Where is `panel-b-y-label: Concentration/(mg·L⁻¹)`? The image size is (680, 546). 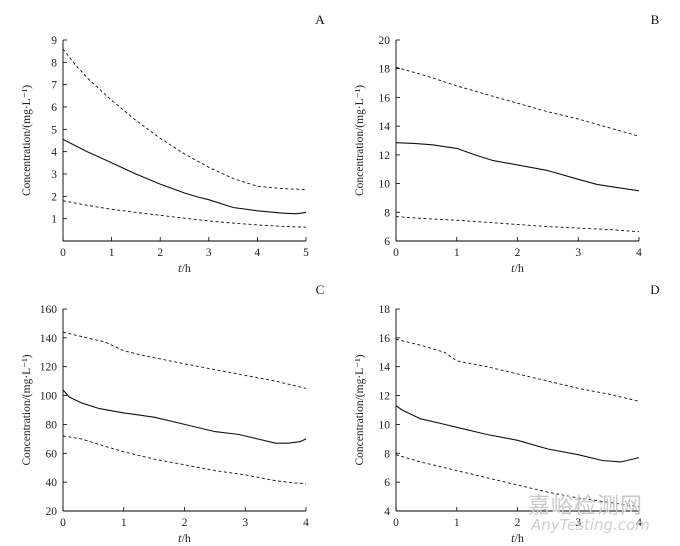 panel-b-y-label: Concentration/(mg·L⁻¹) is located at coordinates (360, 140).